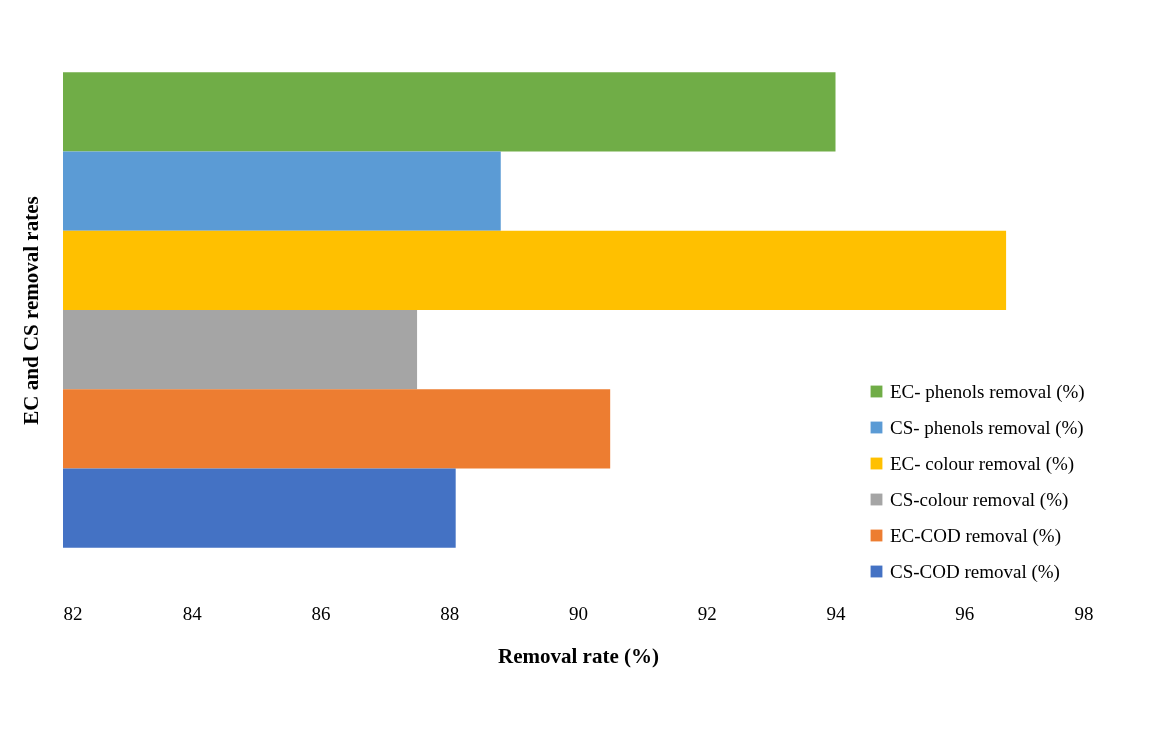  I want to click on legend-label: CS-COD removal (%), so click(975, 571).